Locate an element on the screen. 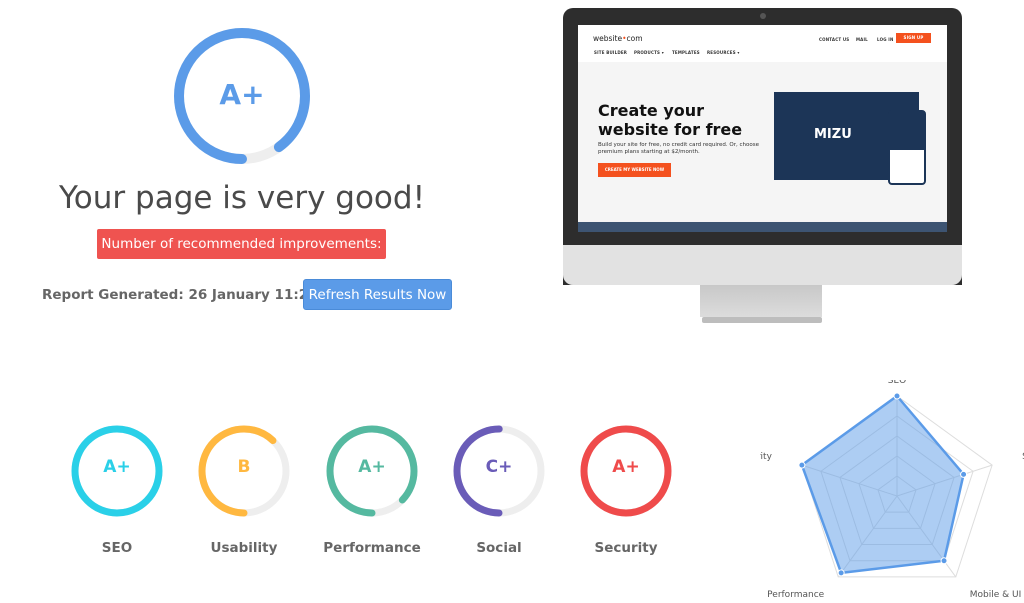 The width and height of the screenshot is (1024, 603). category-label: SEO is located at coordinates (117, 548).